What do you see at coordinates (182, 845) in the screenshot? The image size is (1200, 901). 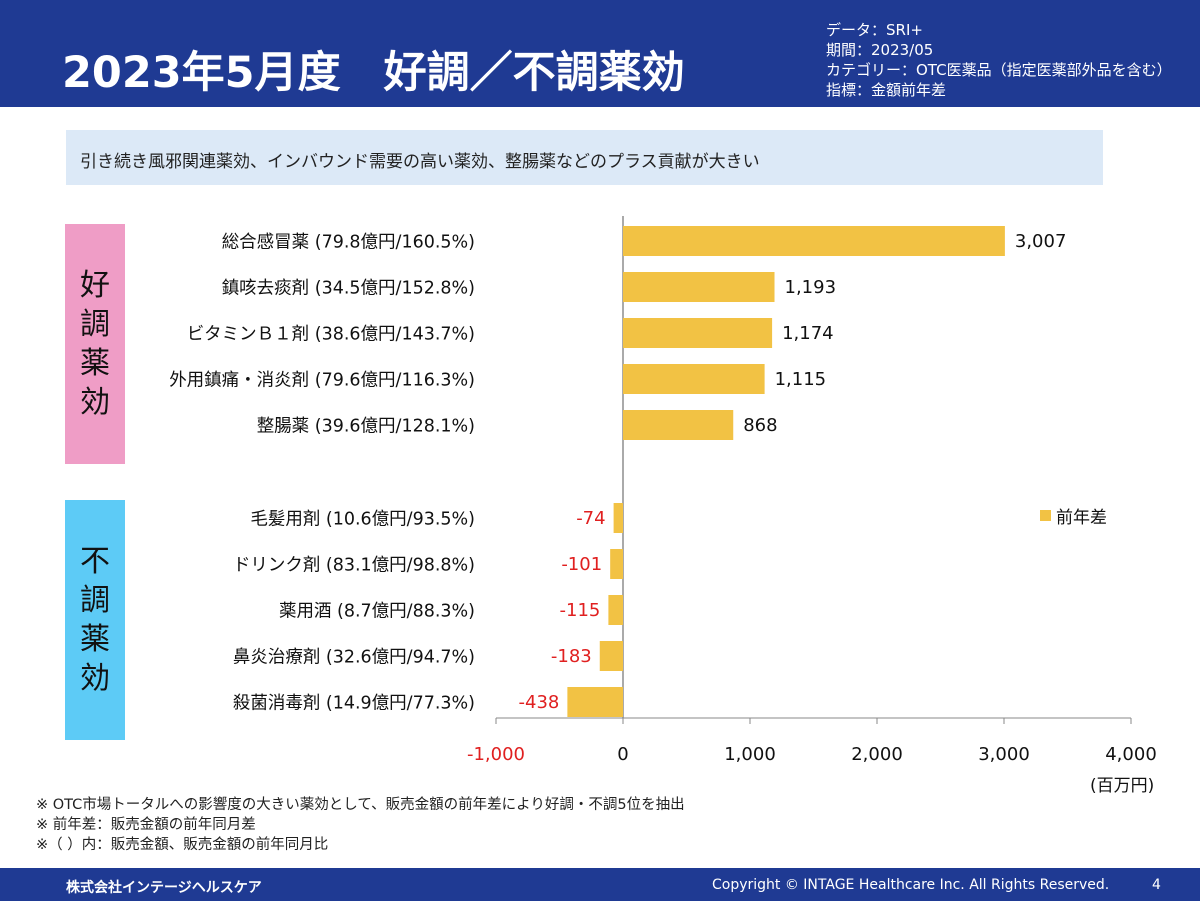 I see `footnote: ※（ ）内：販売金額、販売金額の前年同月比` at bounding box center [182, 845].